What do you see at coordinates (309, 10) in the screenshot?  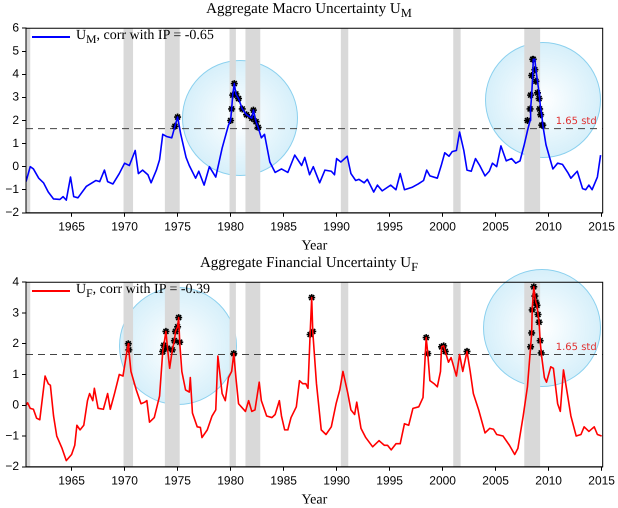 I see `chart-title: Aggregate Macro Uncertainty U$_{M}$` at bounding box center [309, 10].